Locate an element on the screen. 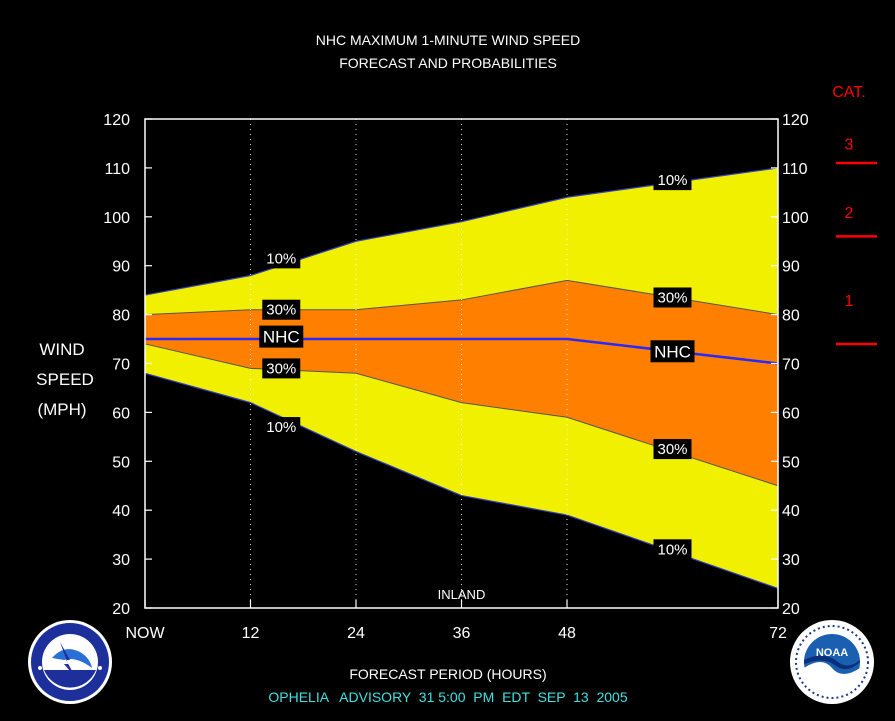 This screenshot has height=721, width=895. y-tick-label-right-80: 80 is located at coordinates (791, 316).